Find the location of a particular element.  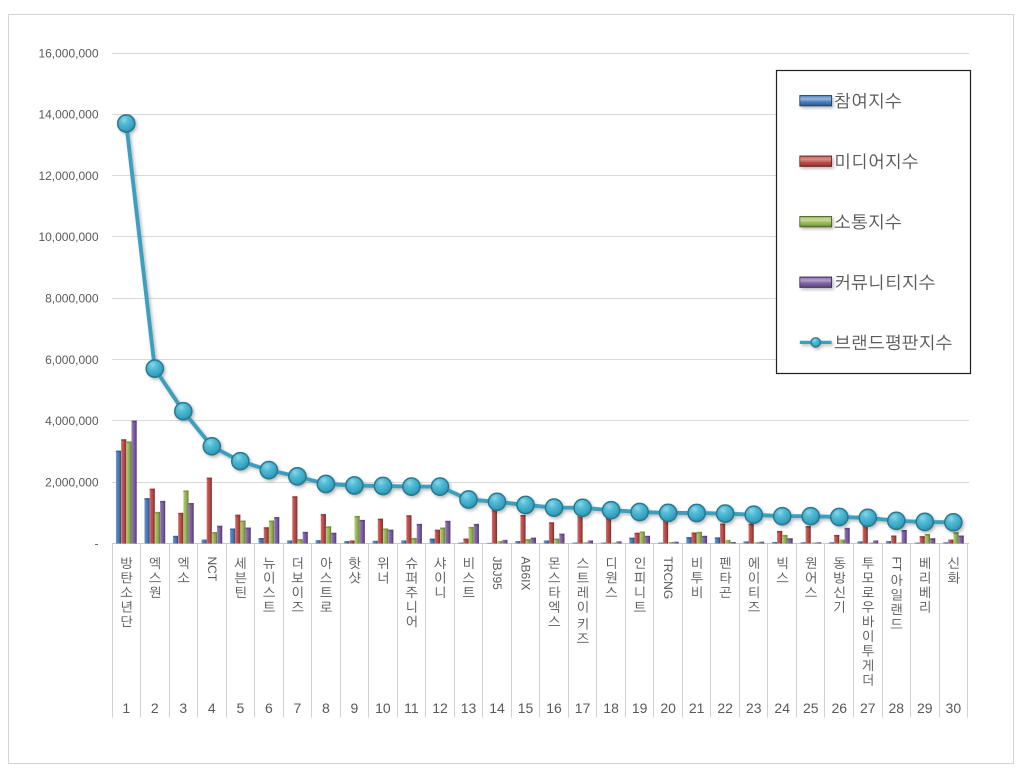

svg-text: NCT is located at coordinates (212, 569).